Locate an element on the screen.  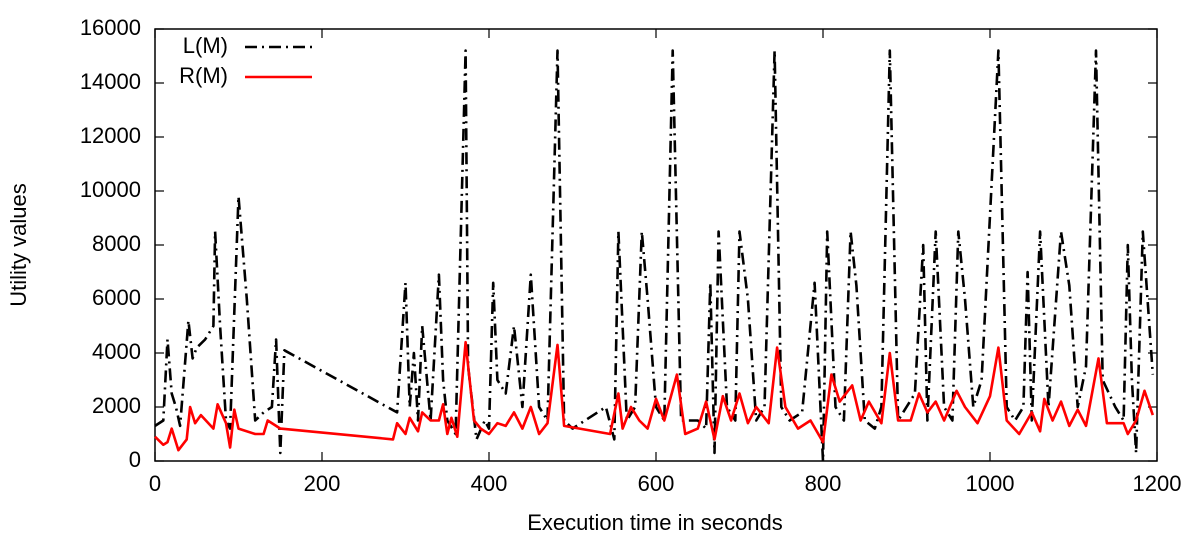
y-tick-label: 4000 is located at coordinates (116, 351).